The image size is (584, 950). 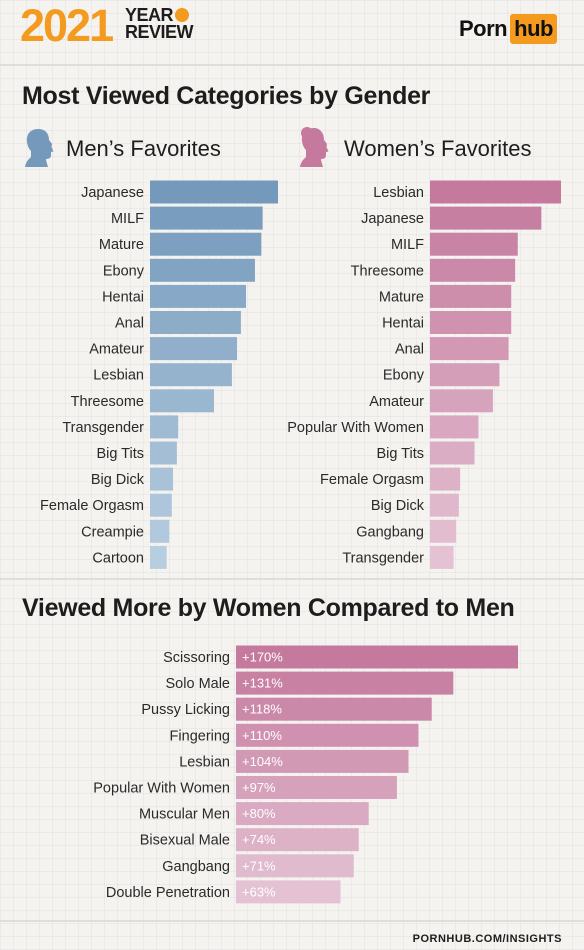 I want to click on category-label: Anal, so click(x=409, y=350).